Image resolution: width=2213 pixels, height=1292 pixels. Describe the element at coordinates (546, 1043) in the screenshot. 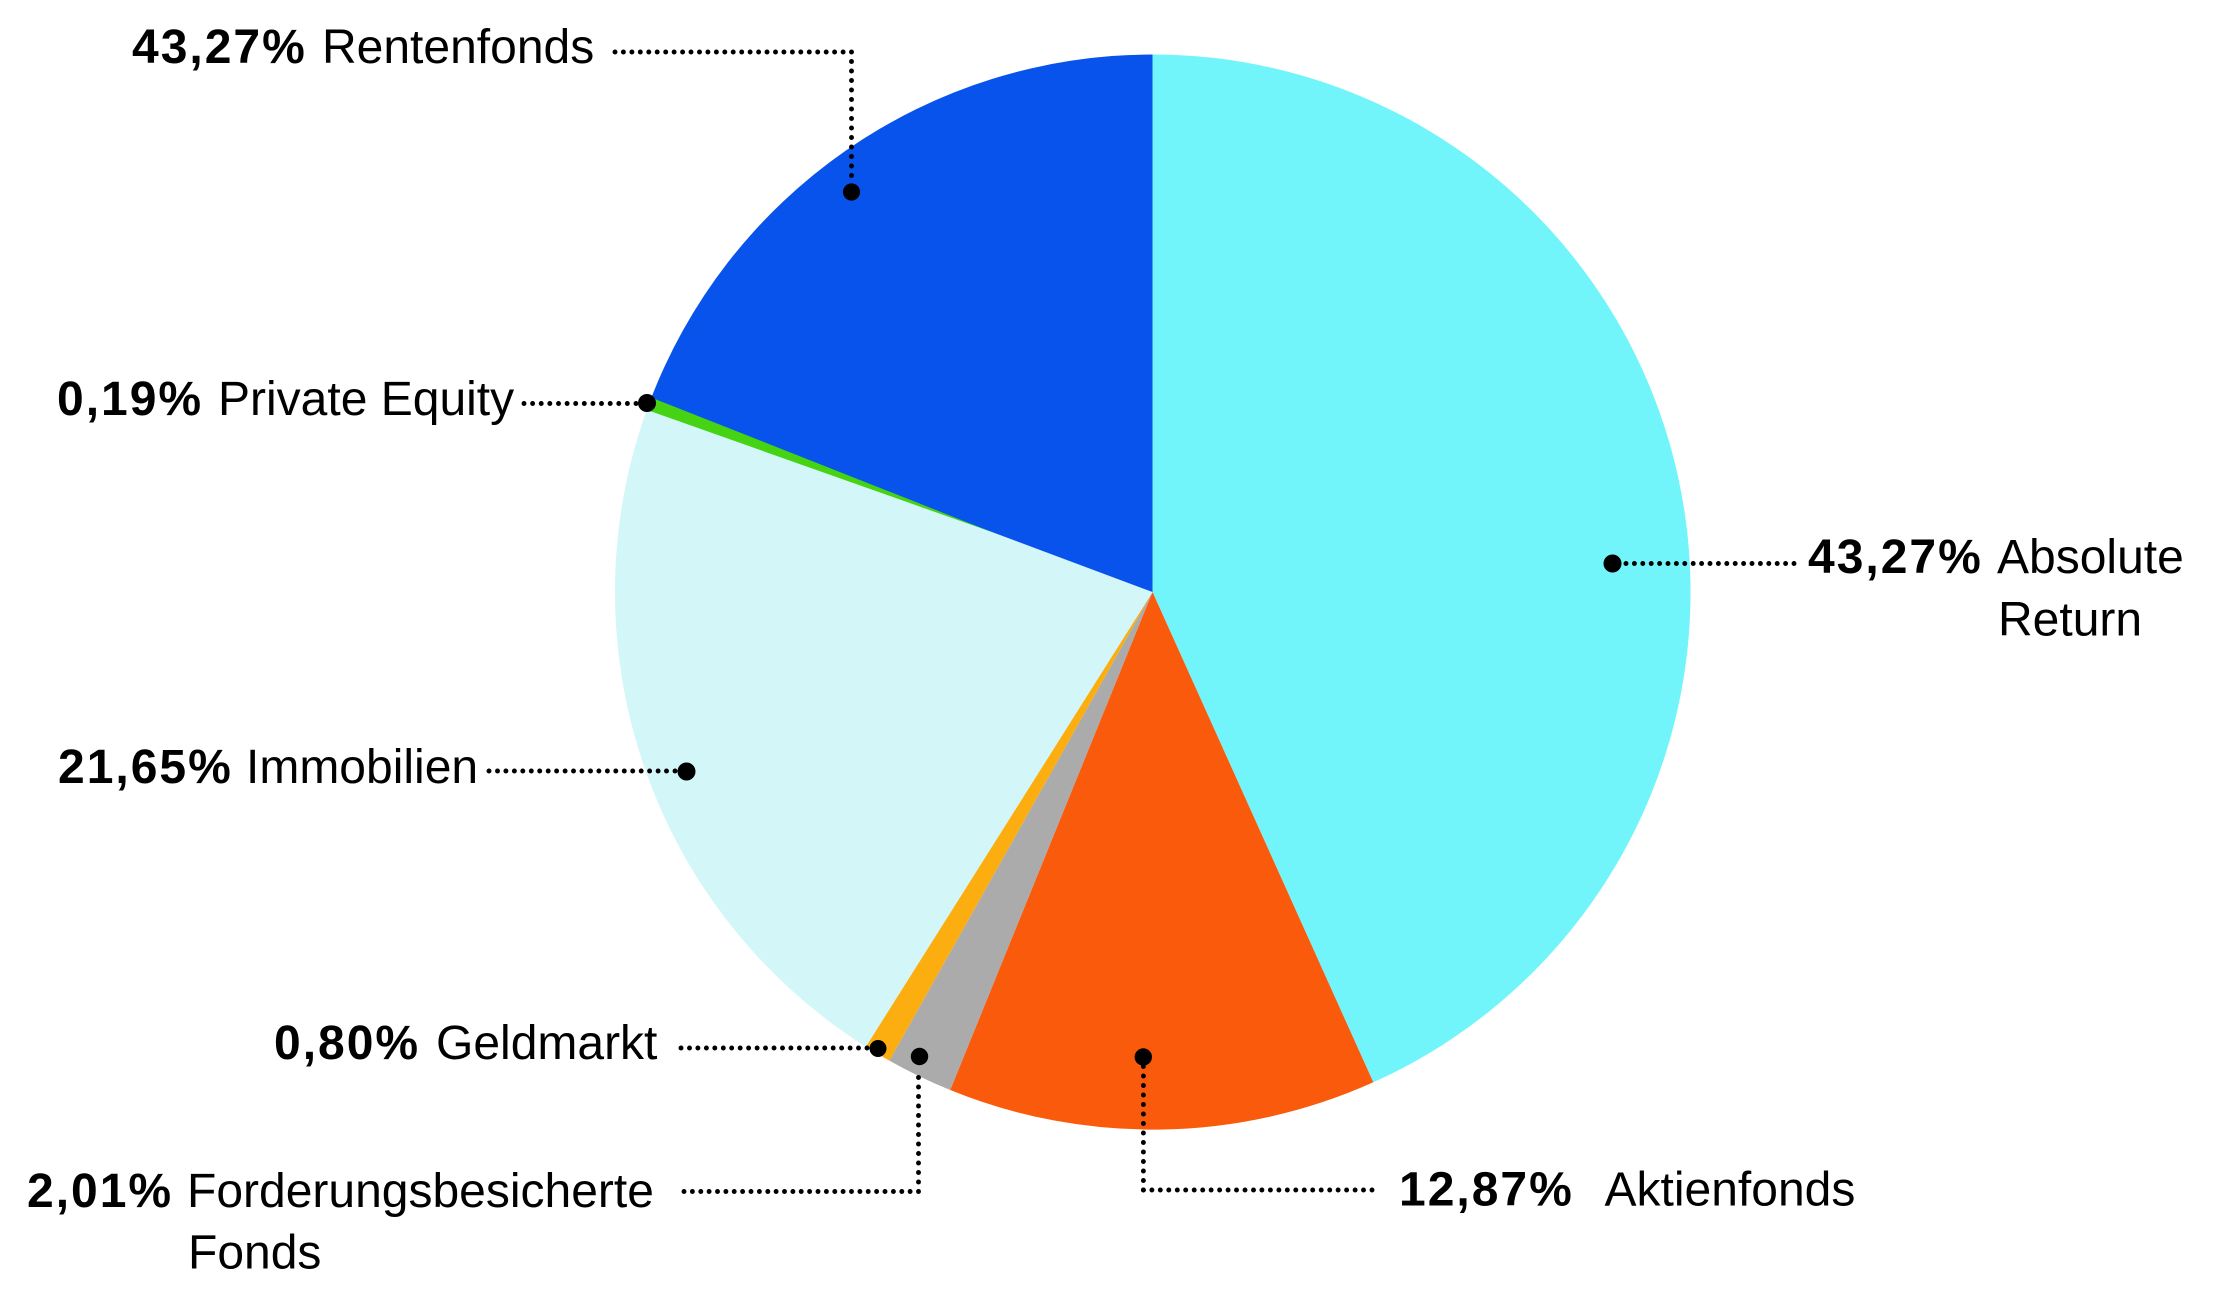

I see `svg-text: Geldmarkt` at that location.